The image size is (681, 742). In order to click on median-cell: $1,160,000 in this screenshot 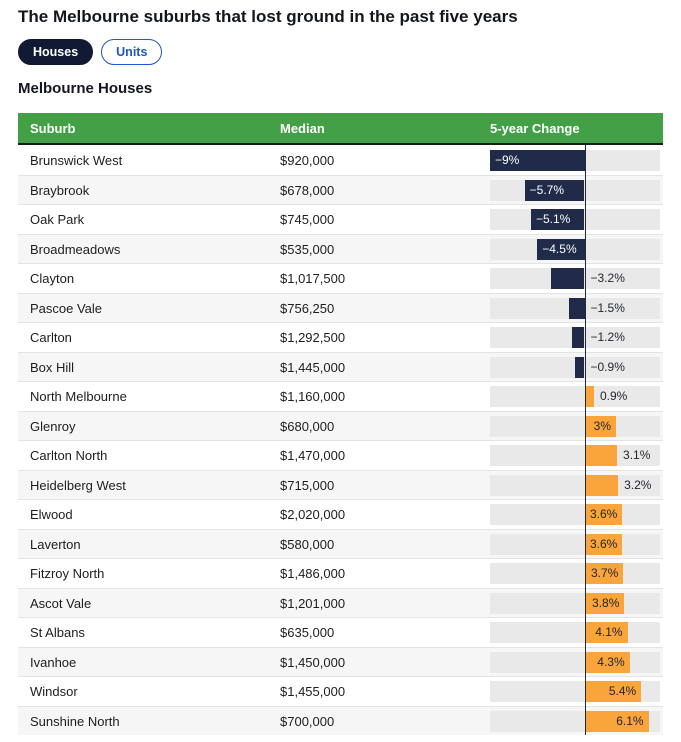, I will do `click(313, 397)`.